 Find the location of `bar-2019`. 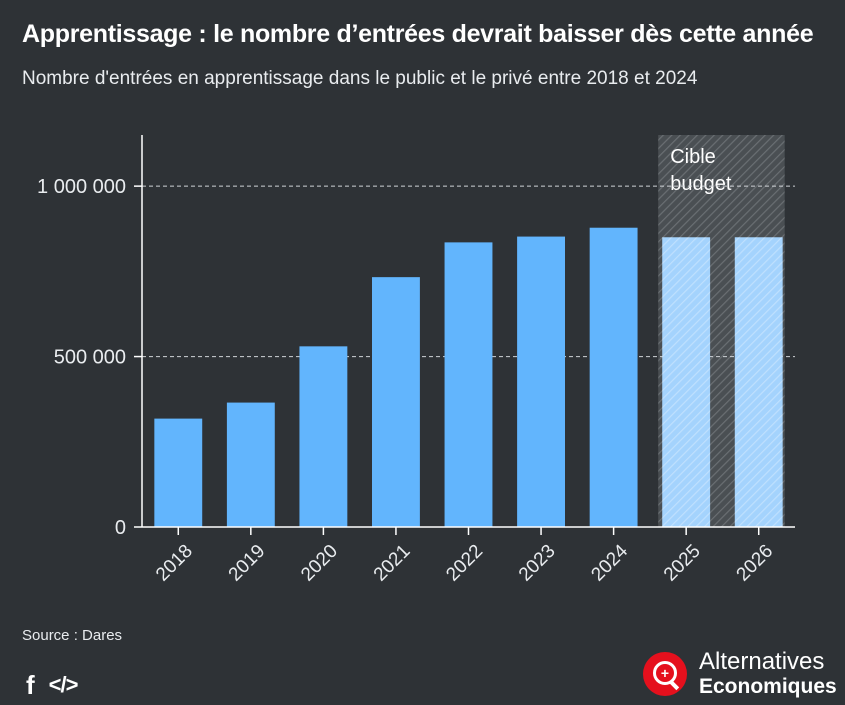

bar-2019 is located at coordinates (250, 464).